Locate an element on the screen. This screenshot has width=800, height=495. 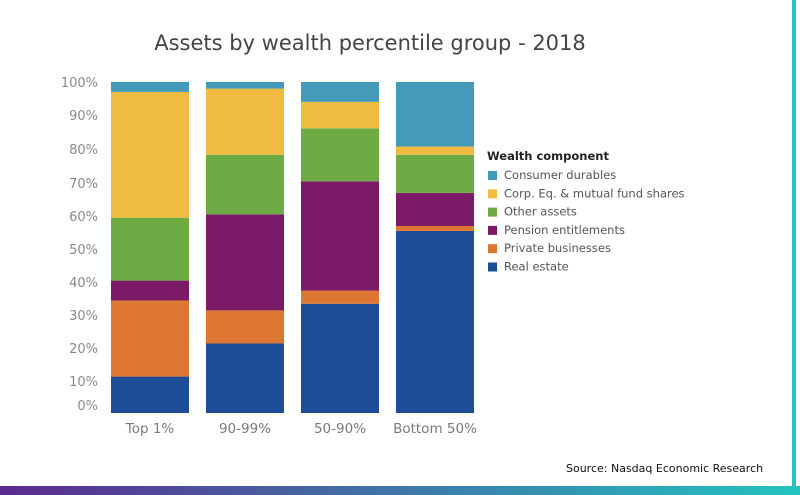
y-tick-label: 10% is located at coordinates (83, 382).